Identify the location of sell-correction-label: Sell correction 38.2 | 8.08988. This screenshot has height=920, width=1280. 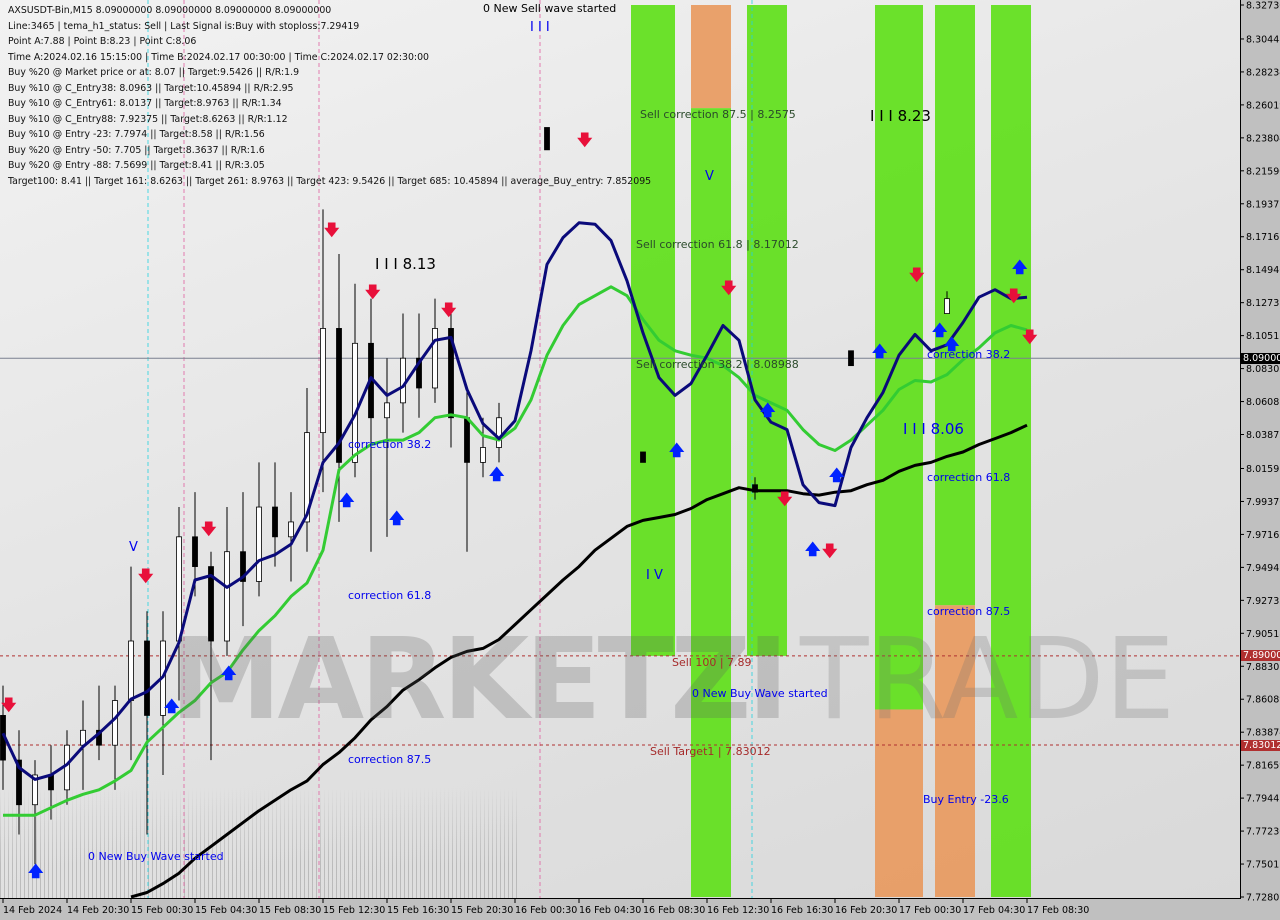
(717, 364).